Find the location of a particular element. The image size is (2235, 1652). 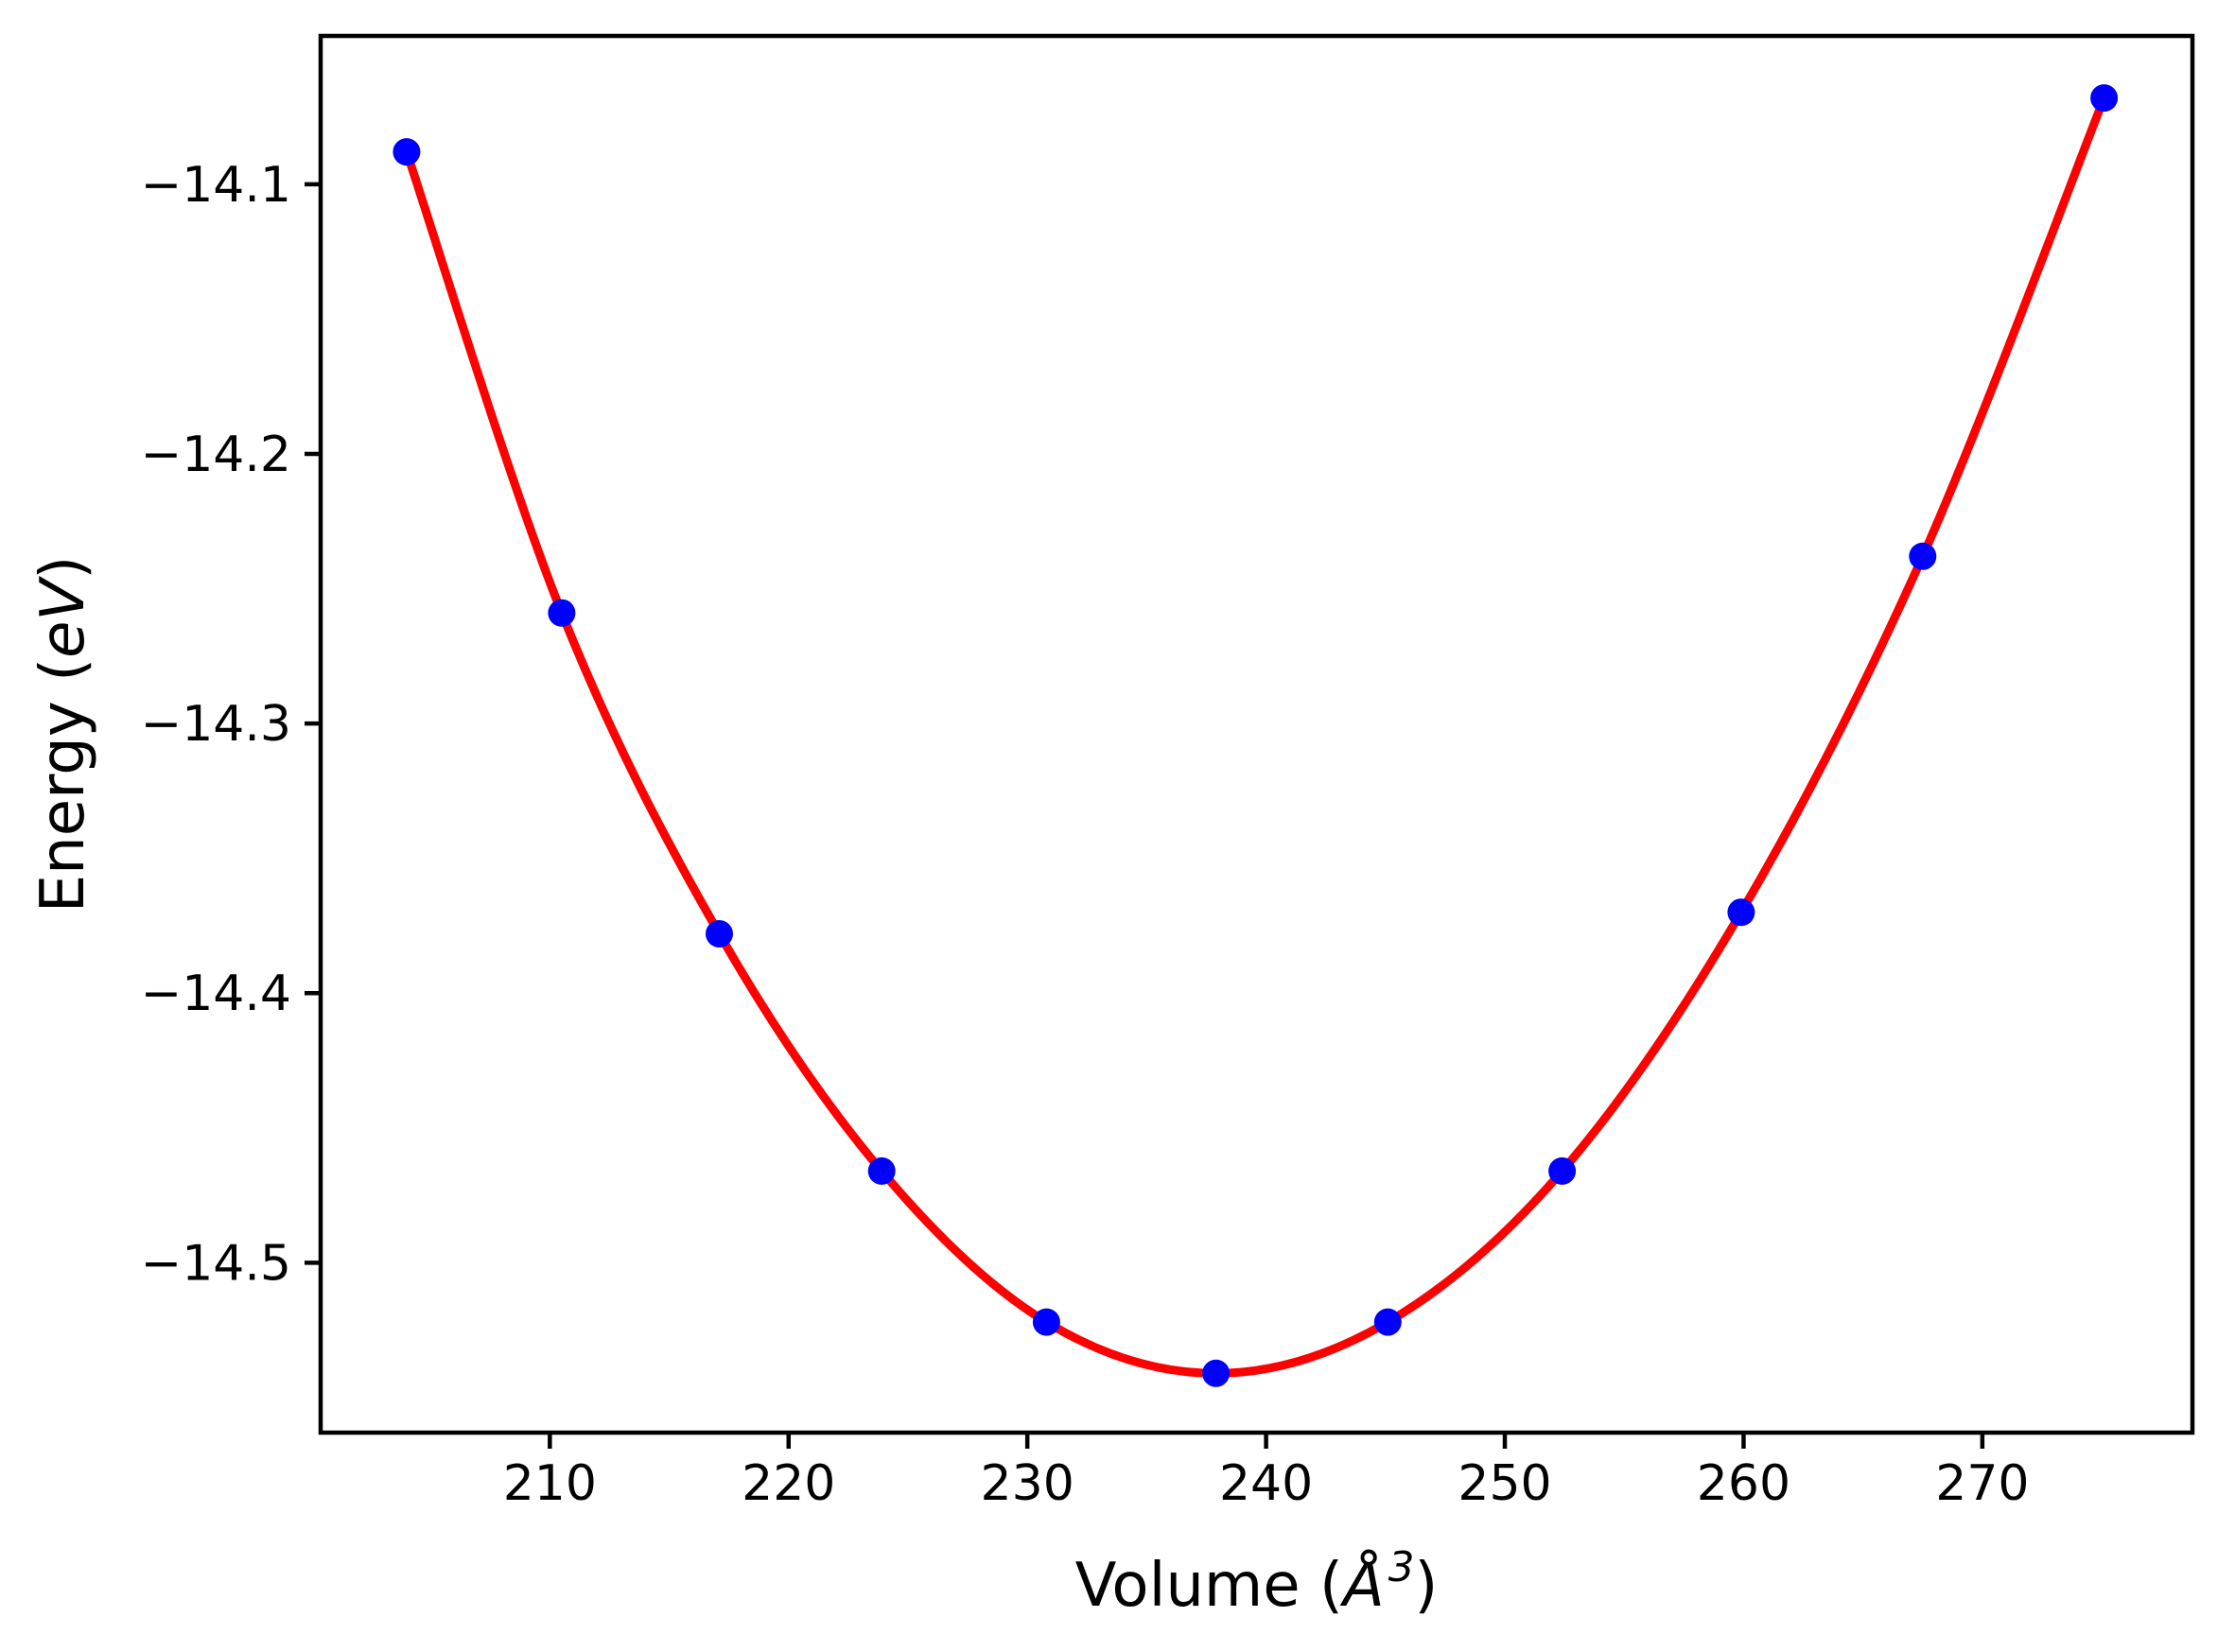

x-tick-label: 270 is located at coordinates (1982, 1484).